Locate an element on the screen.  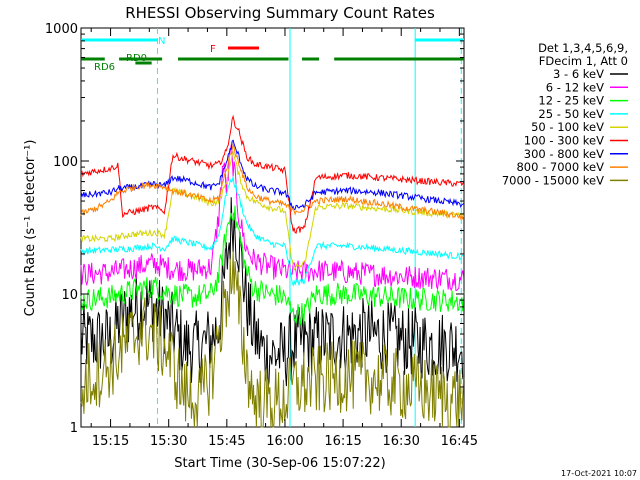
legend-entry-label: 100 - 300 keV is located at coordinates (564, 141).